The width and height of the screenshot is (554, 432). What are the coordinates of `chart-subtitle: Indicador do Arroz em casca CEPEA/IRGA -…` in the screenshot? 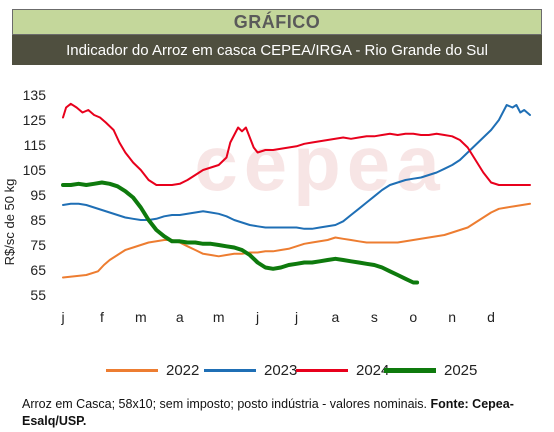 It's located at (277, 50).